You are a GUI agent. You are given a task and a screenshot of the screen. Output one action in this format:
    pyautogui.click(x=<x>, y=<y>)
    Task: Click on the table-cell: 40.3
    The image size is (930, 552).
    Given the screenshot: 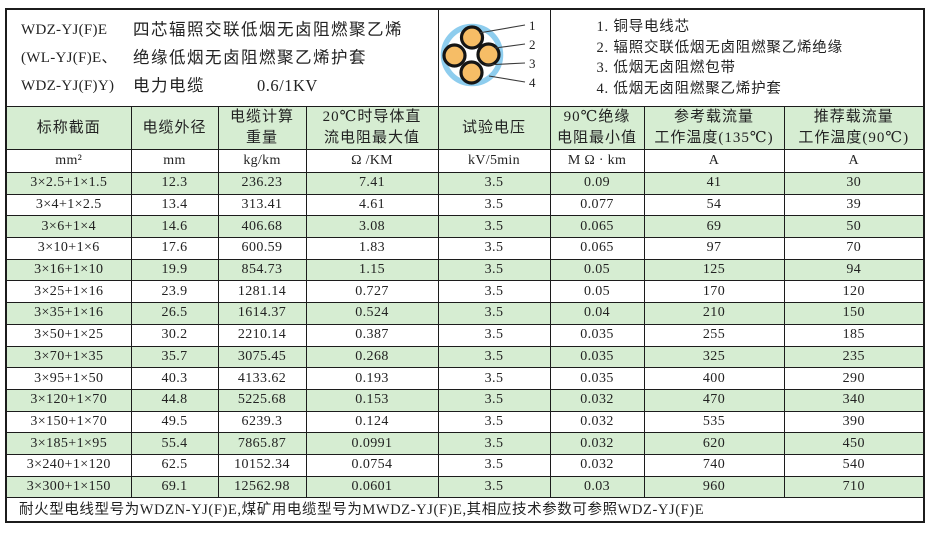 What is the action you would take?
    pyautogui.click(x=174, y=378)
    